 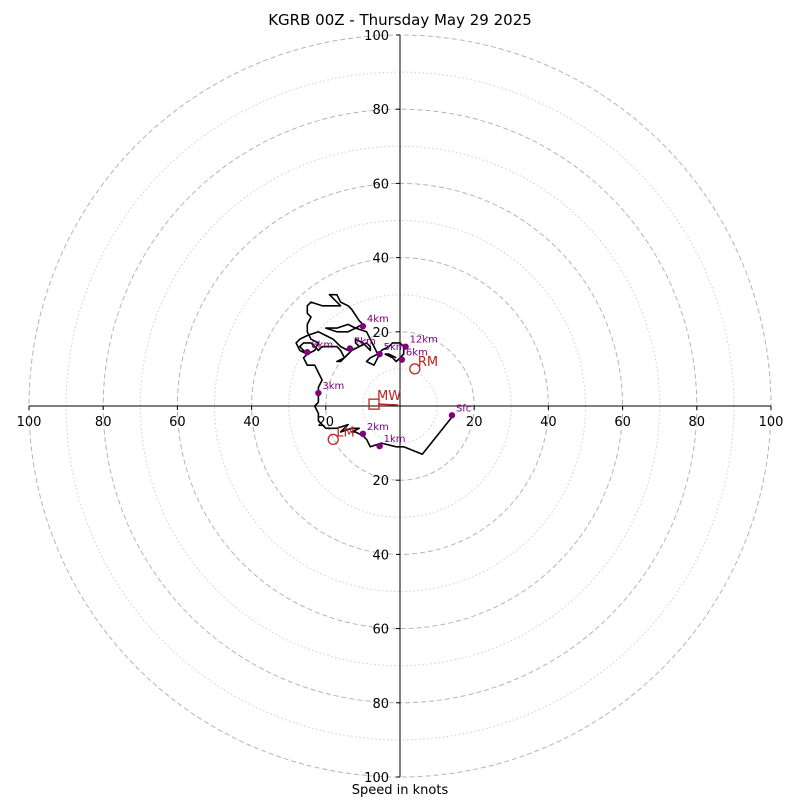 What do you see at coordinates (400, 790) in the screenshot?
I see `x-axis-label: Speed in knots` at bounding box center [400, 790].